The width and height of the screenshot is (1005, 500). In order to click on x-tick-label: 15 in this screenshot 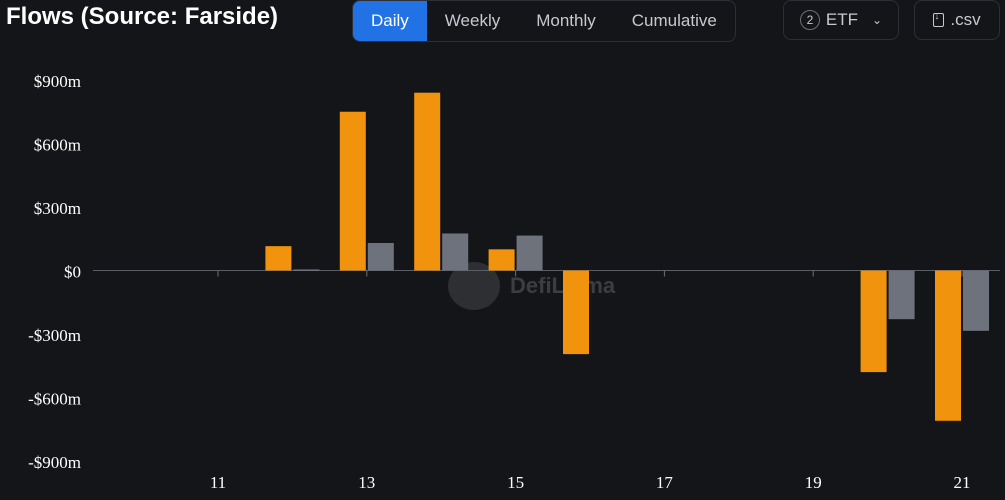, I will do `click(515, 482)`.